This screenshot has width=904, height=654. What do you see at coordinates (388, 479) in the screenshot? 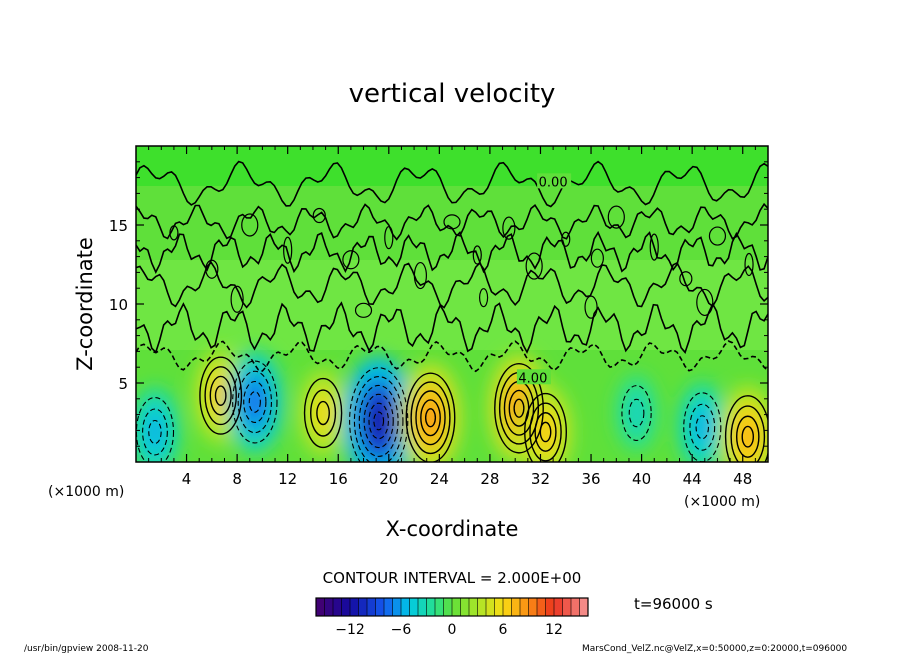
I see `x-tick-label: 20` at bounding box center [388, 479].